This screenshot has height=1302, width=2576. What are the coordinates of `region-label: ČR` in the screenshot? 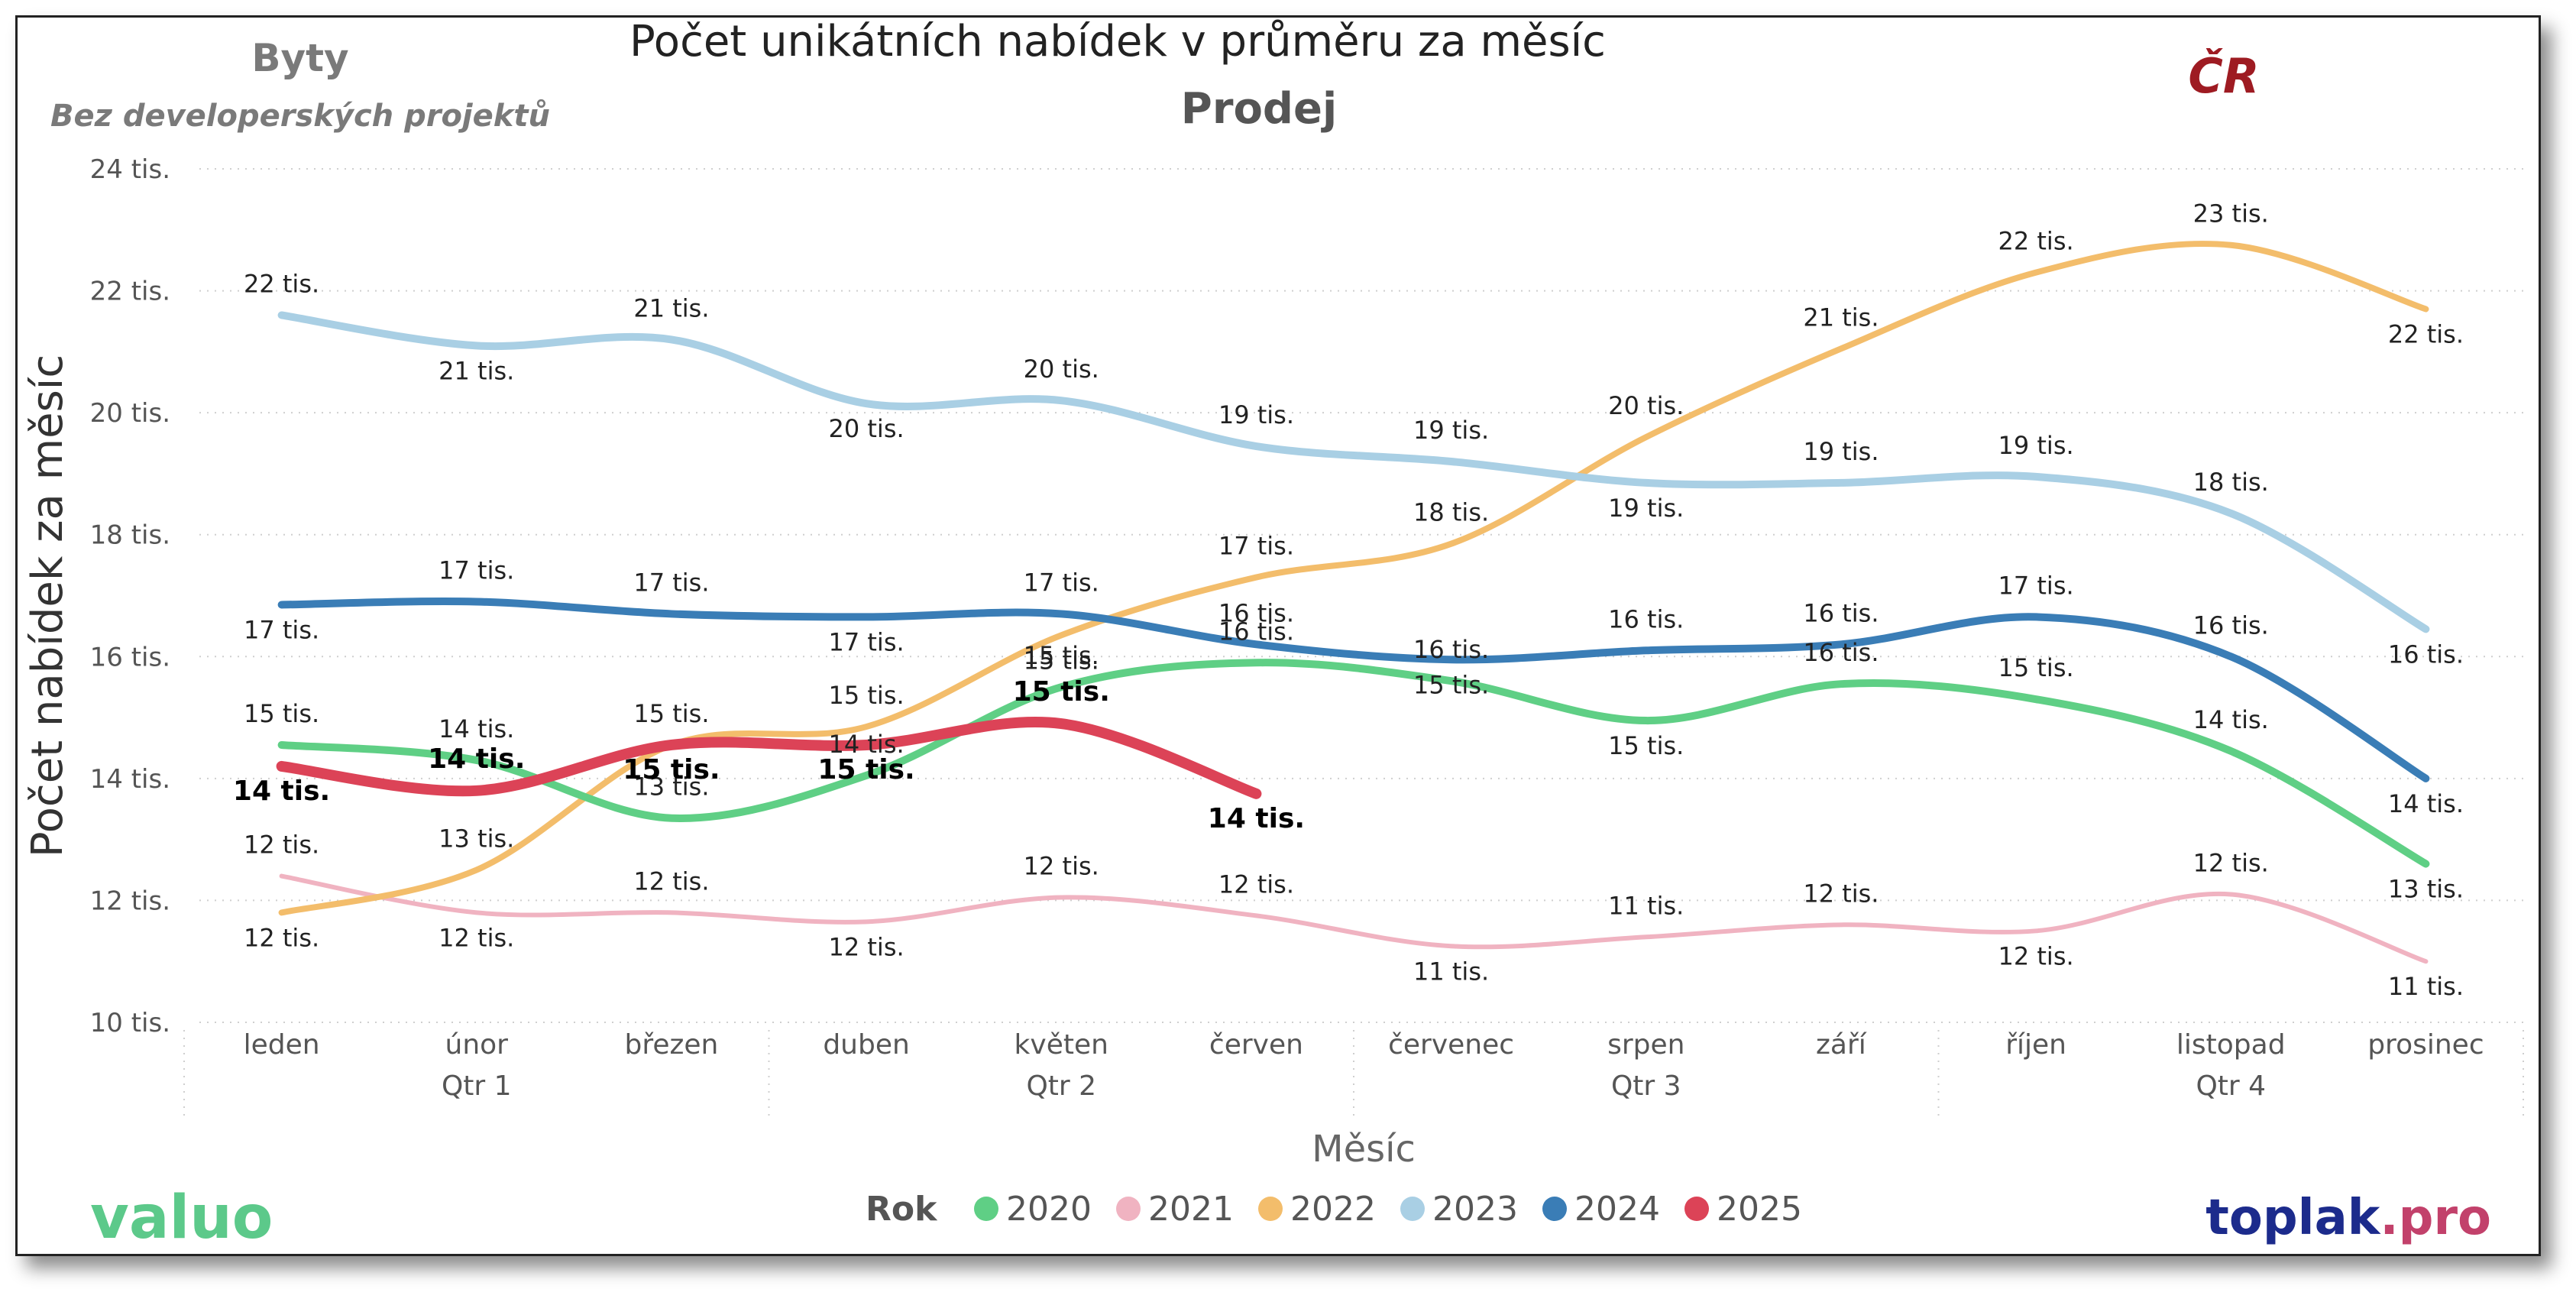 It's located at (2223, 76).